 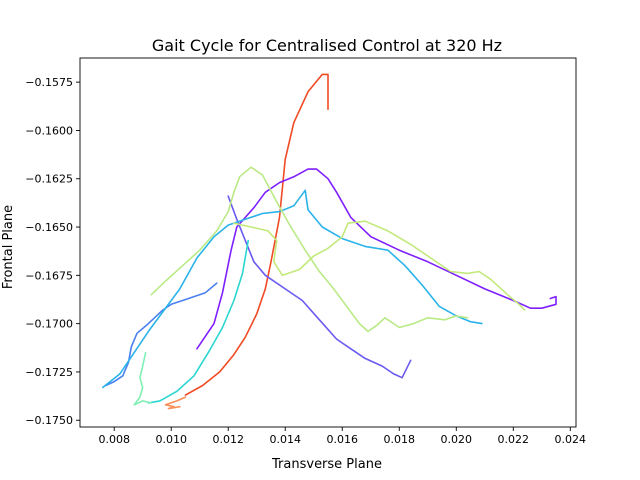 I want to click on x-tick-label: 0.012, so click(x=228, y=439).